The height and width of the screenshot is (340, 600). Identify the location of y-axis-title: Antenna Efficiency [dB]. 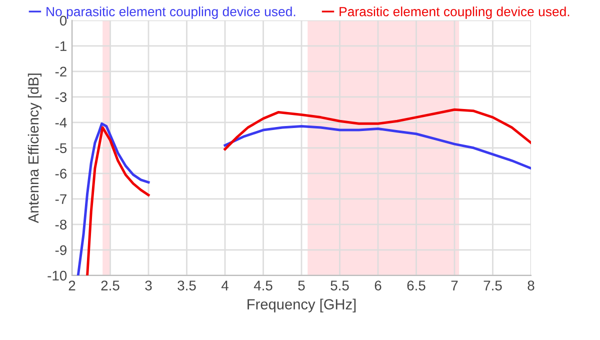
(35, 149).